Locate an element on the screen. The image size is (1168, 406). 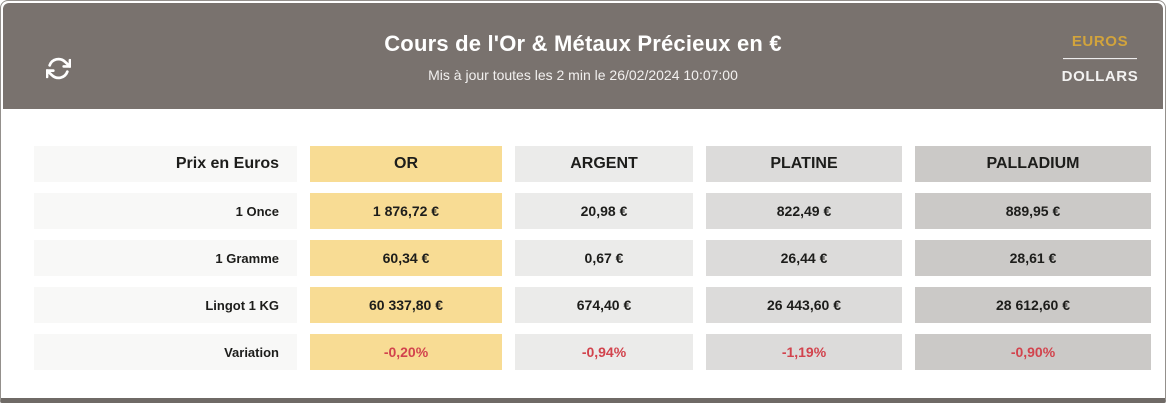
cell-once-palladium: 889,95 € is located at coordinates (1033, 211).